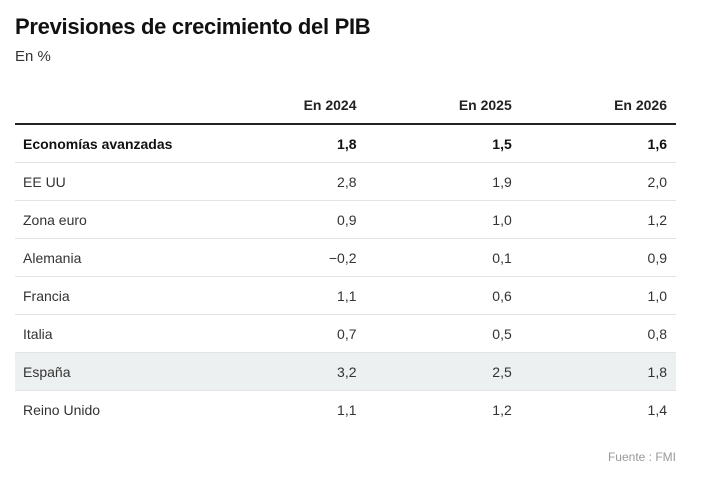  Describe the element at coordinates (443, 333) in the screenshot. I see `value-cell: 0,5` at that location.